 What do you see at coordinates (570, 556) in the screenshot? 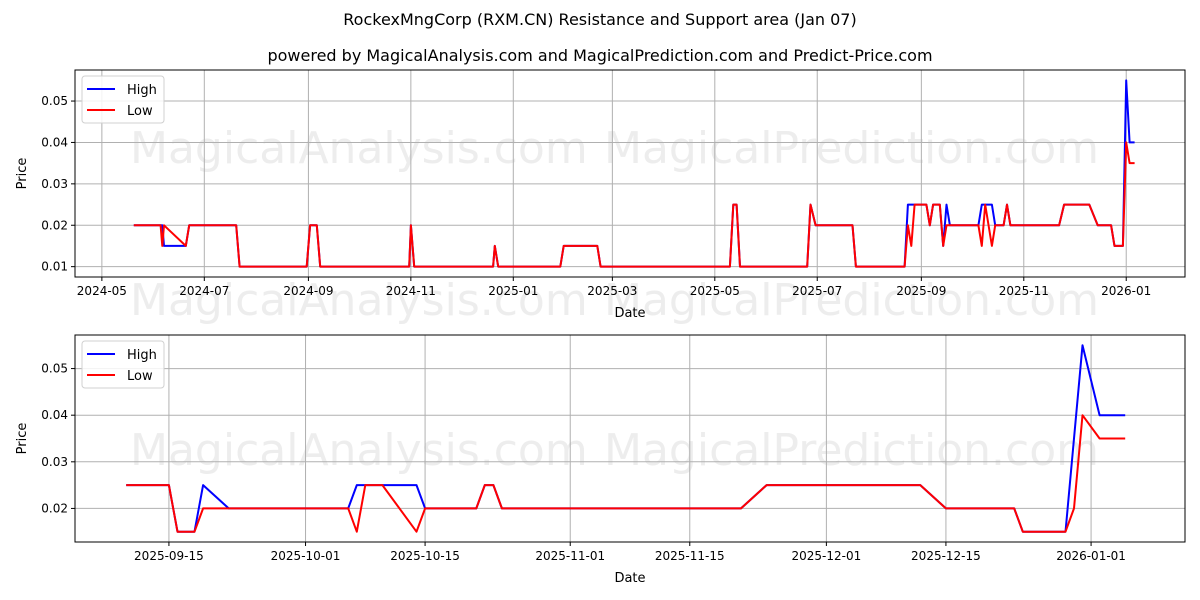
I see `x-tick-label: 2025-11-01` at bounding box center [570, 556].